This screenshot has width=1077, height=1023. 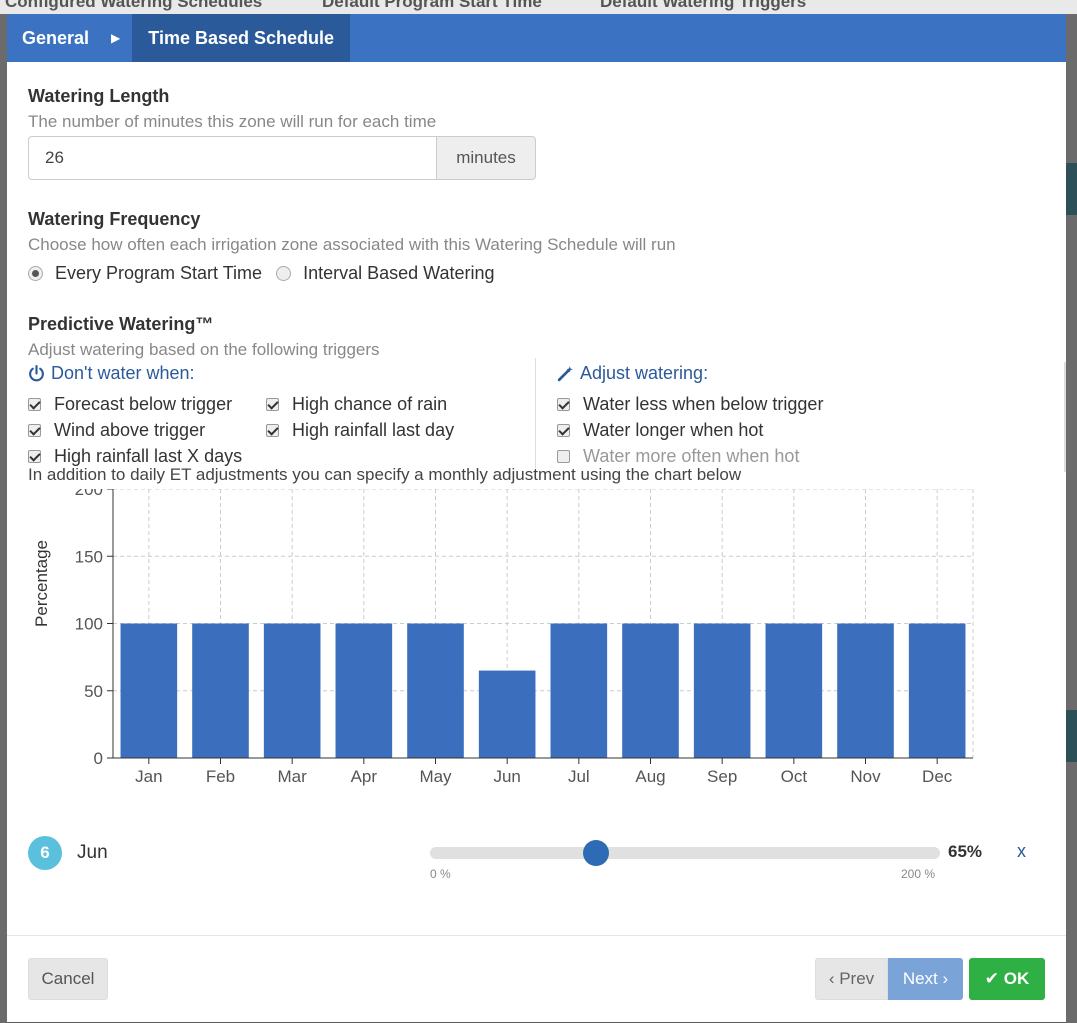 I want to click on cancel-button: Cancel, so click(x=68, y=979).